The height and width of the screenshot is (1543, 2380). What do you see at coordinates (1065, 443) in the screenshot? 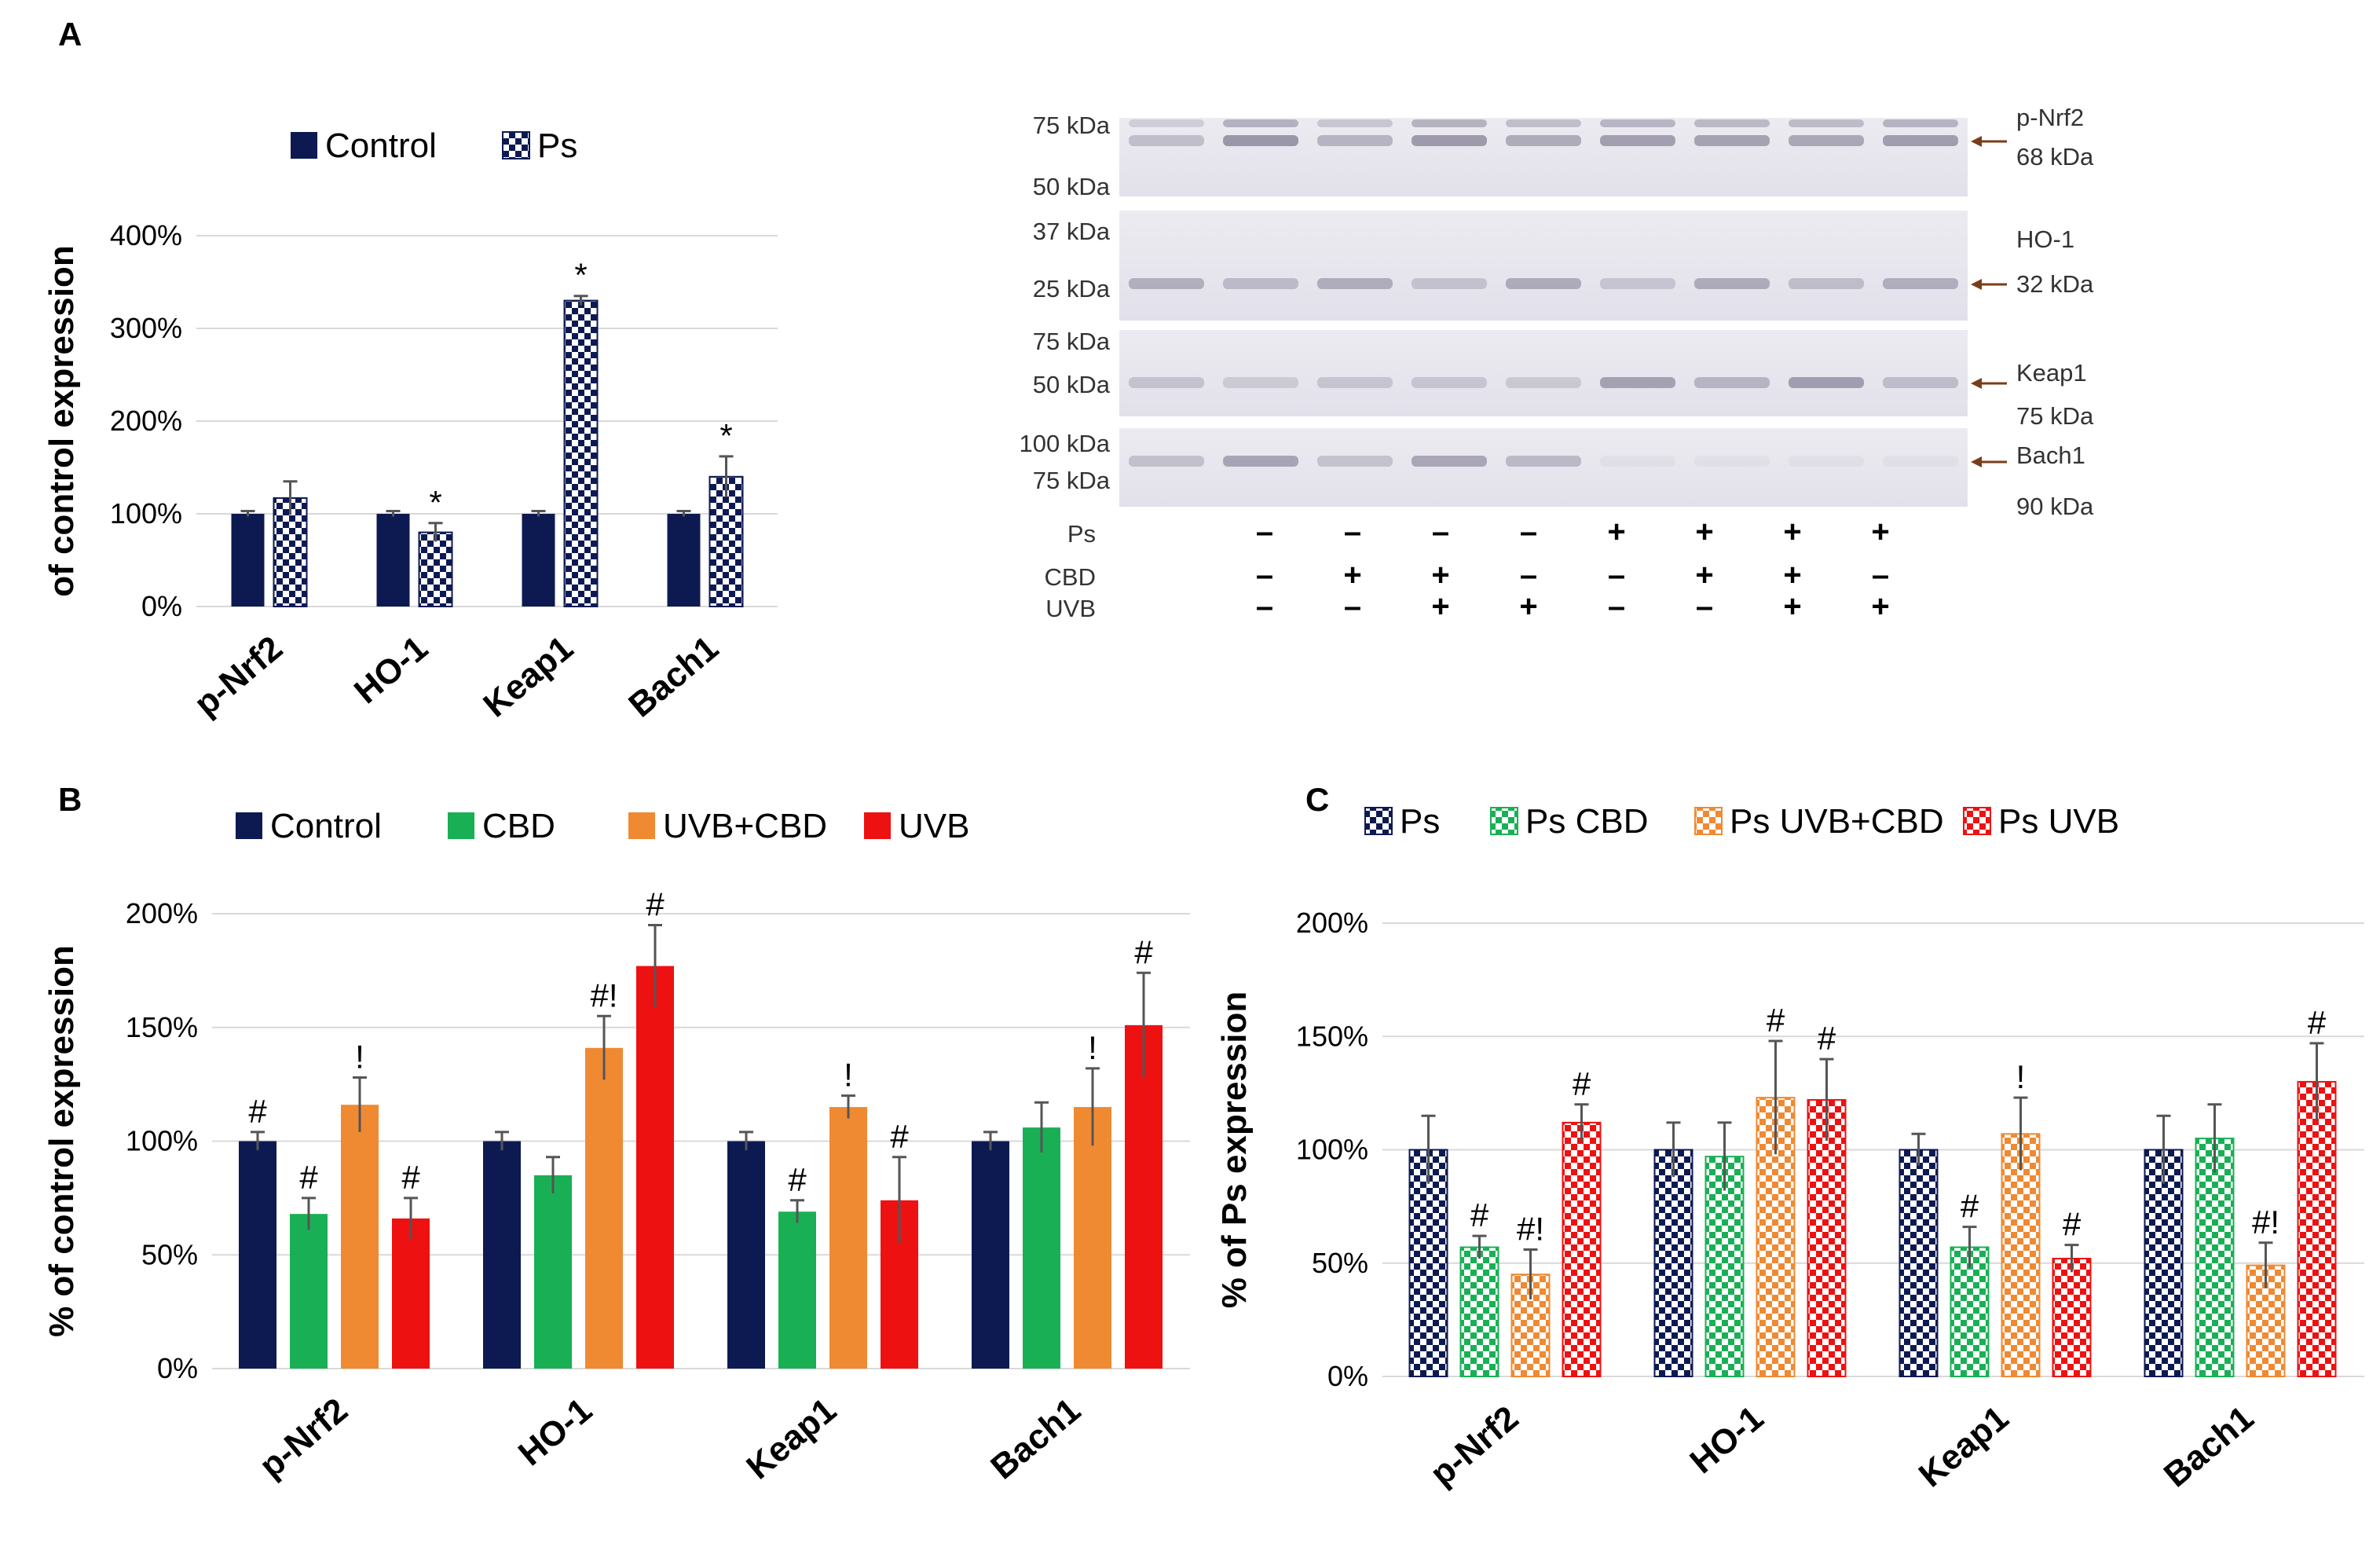
I see `blot-marker-label: 100 kDa` at bounding box center [1065, 443].